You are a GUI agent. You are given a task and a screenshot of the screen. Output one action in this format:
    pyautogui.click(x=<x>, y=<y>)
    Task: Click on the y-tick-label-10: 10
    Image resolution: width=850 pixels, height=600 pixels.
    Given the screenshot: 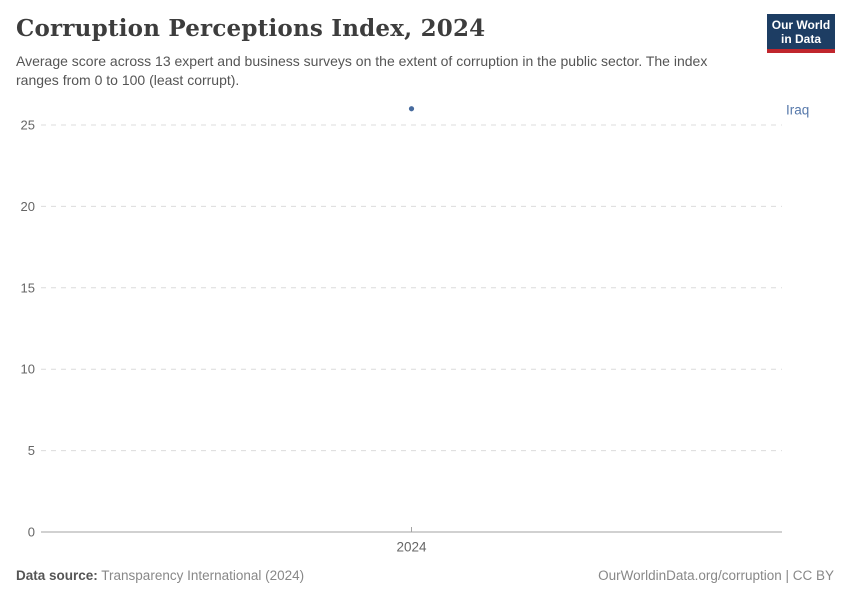 What is the action you would take?
    pyautogui.click(x=28, y=369)
    